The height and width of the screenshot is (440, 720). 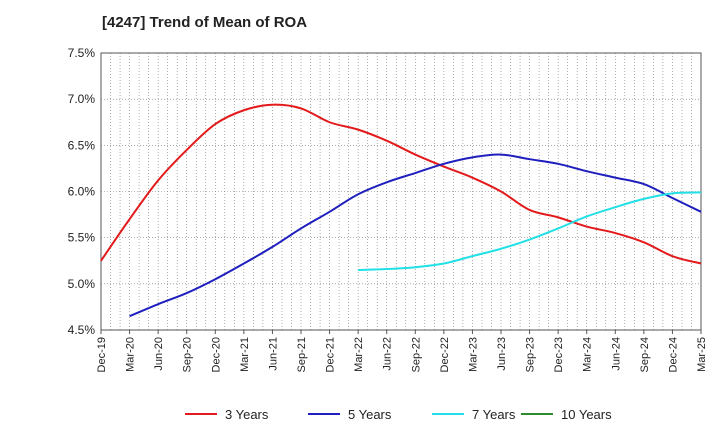 What do you see at coordinates (159, 354) in the screenshot?
I see `x-tick-label: Jun-20` at bounding box center [159, 354].